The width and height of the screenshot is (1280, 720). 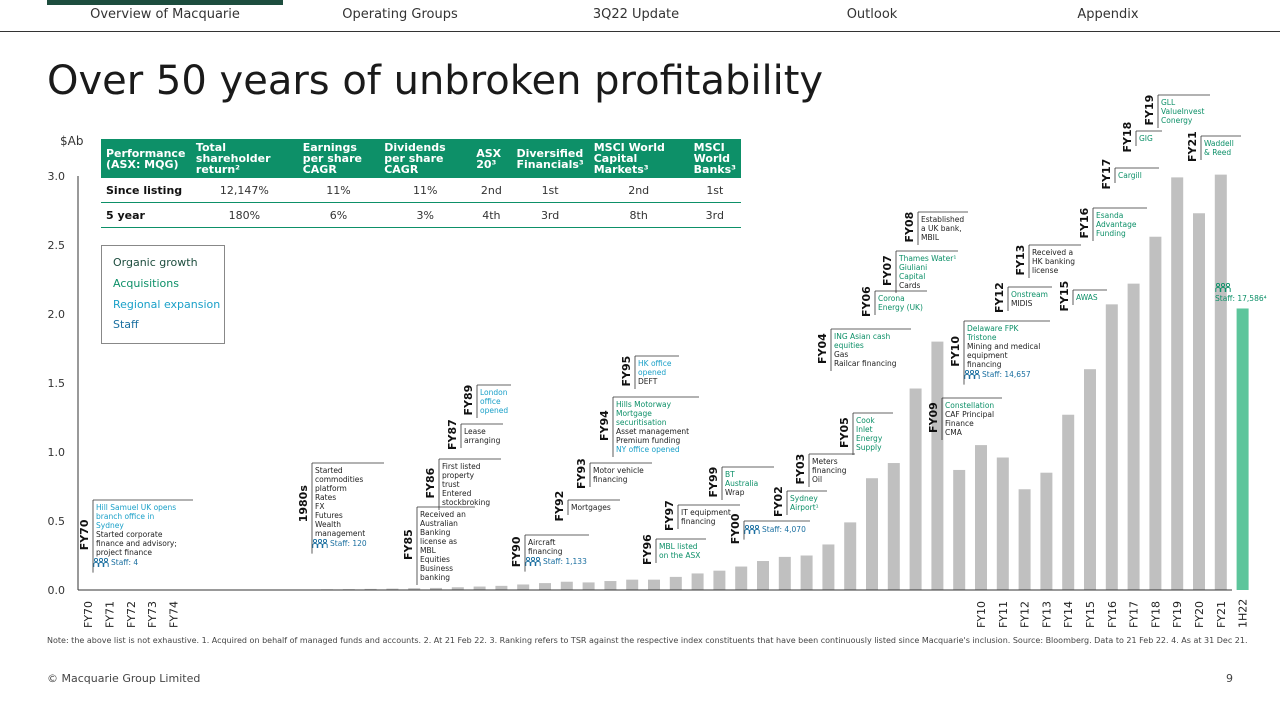 What do you see at coordinates (1024, 539) in the screenshot?
I see `bar-fy12` at bounding box center [1024, 539].